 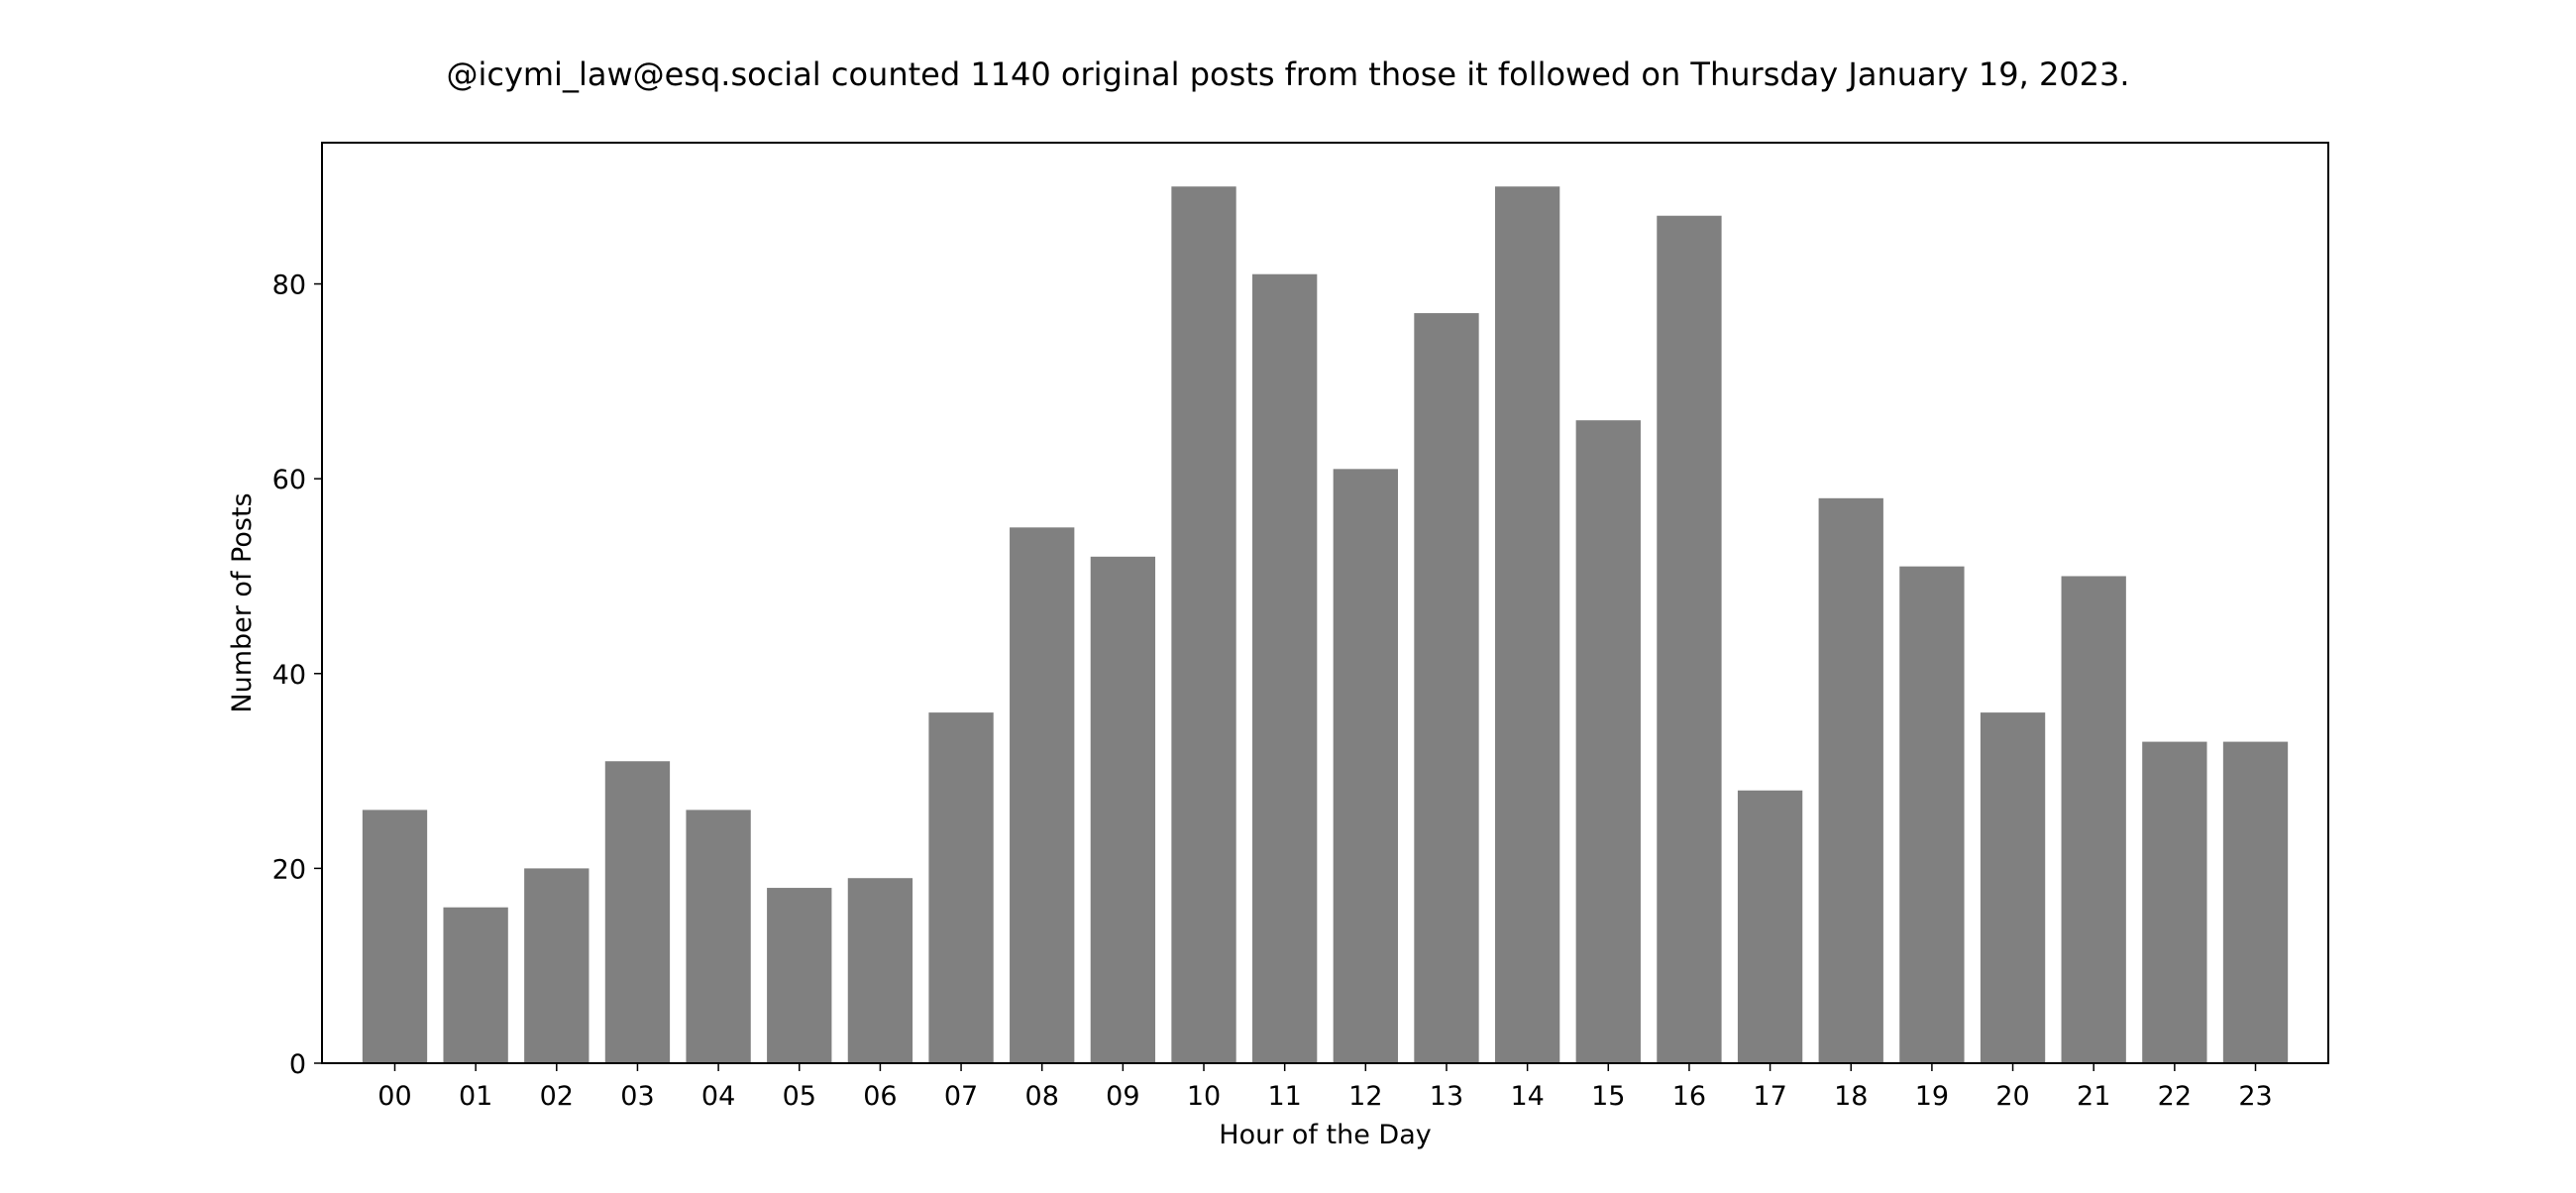 I want to click on y-axis-label: Number of Posts, so click(x=243, y=602).